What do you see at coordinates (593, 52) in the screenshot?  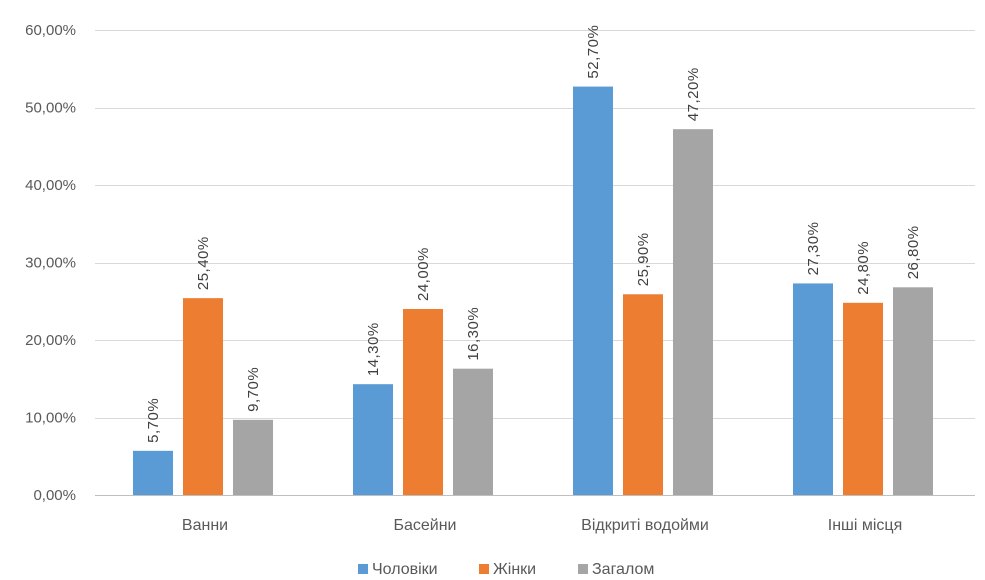 I see `data-label: 52,70%` at bounding box center [593, 52].